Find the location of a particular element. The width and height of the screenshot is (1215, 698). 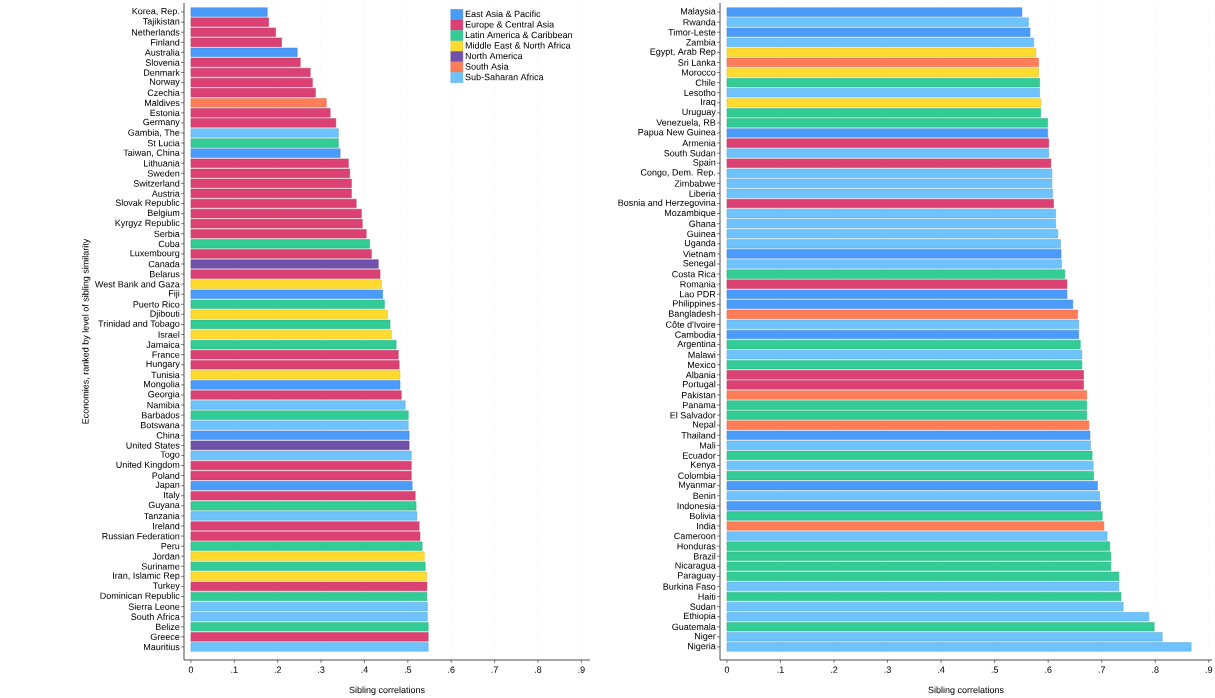

legend-label: Europe & Central Asia is located at coordinates (510, 25).